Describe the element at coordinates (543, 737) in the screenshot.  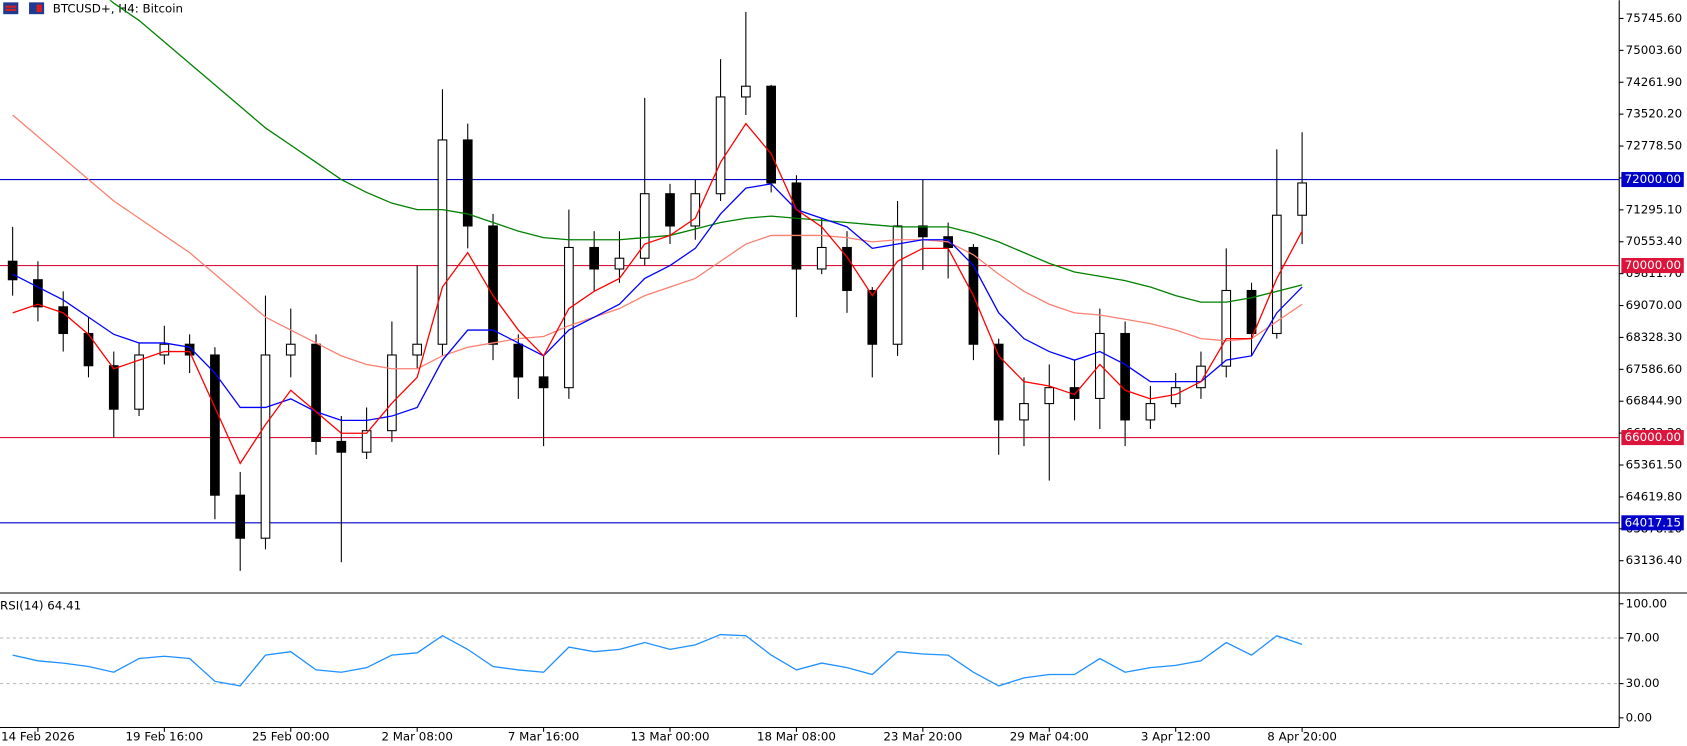
I see `x-tick-label: 7 Mar 16:00` at that location.